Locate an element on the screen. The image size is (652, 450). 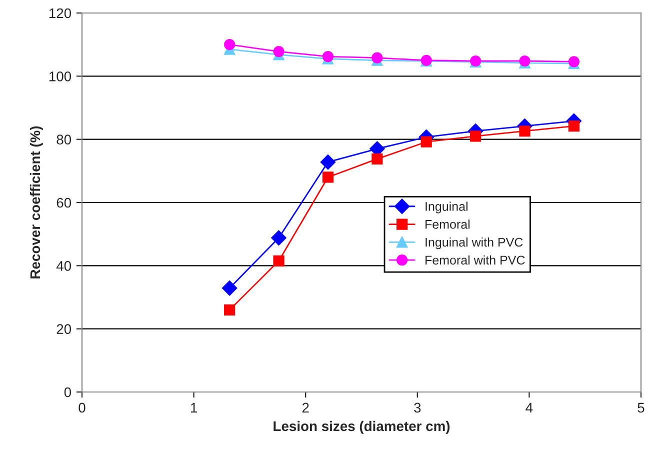
x-tick-label: 5 is located at coordinates (641, 407).